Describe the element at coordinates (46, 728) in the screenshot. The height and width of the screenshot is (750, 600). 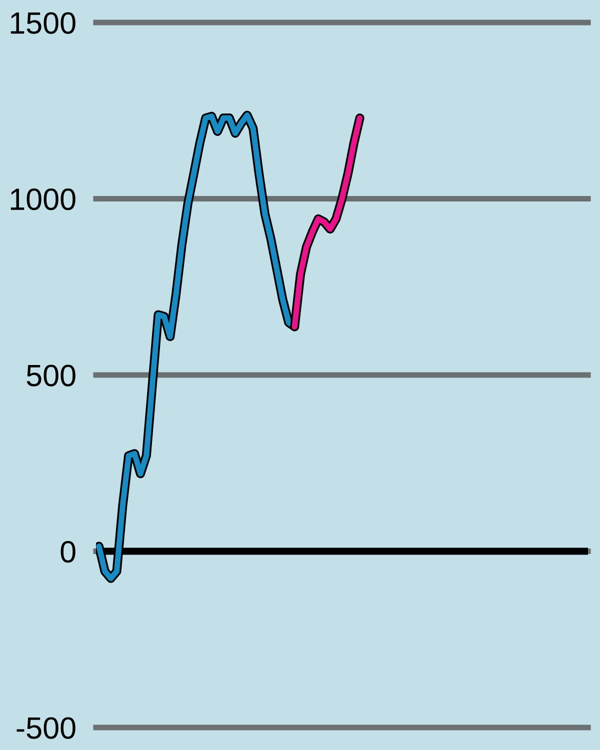
I see `y-tick-label: -500` at that location.